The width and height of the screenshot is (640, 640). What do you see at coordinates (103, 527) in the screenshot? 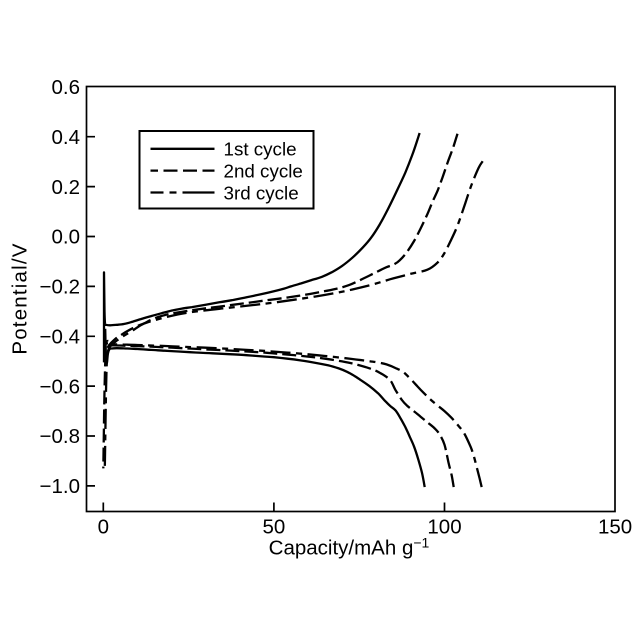
I see `svg-text: 0` at bounding box center [103, 527].